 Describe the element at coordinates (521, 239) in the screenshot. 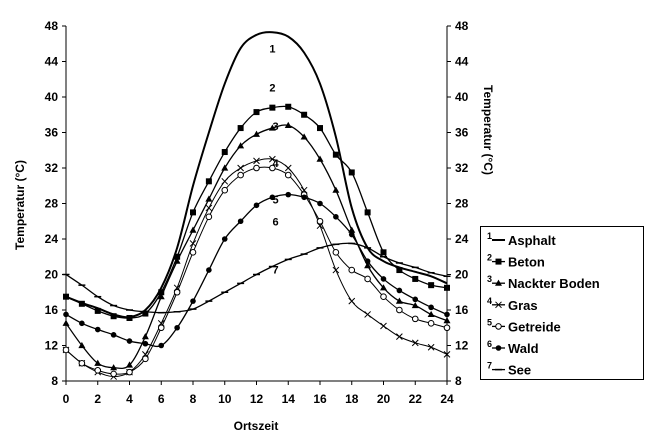

I see `legend-item: 1 Asphalt` at that location.